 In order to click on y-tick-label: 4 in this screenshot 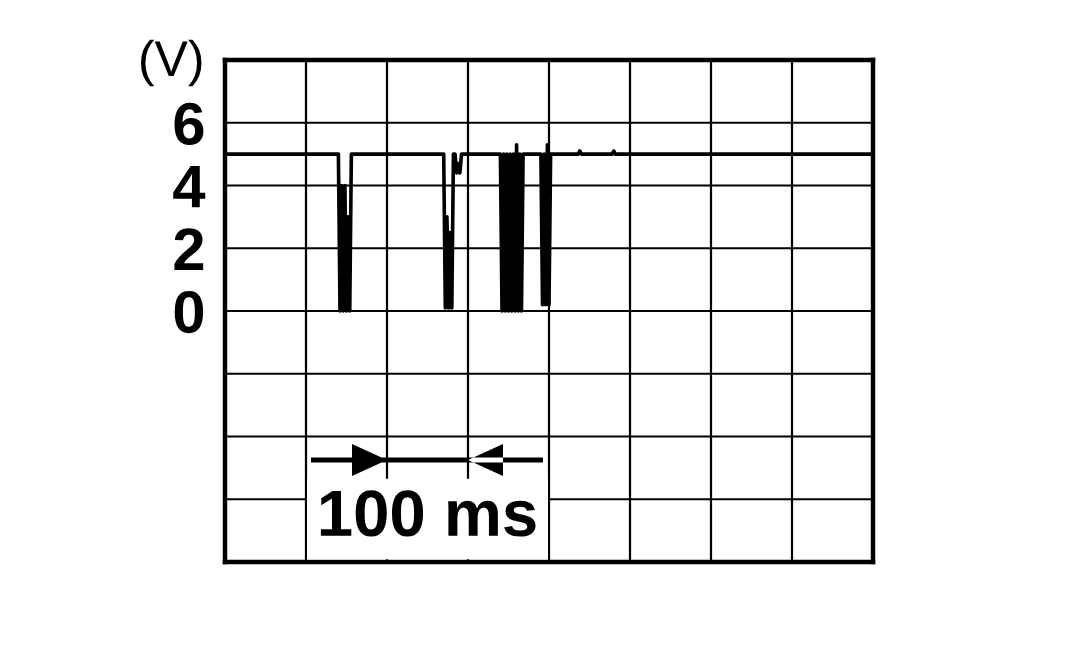, I will do `click(189, 187)`.